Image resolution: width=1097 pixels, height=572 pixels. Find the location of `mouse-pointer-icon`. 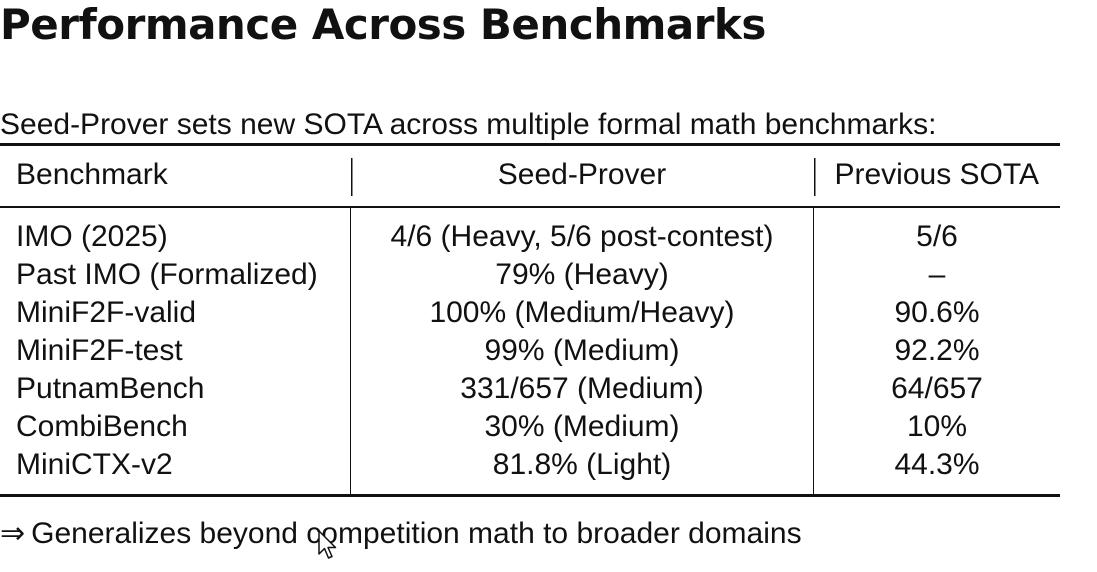

mouse-pointer-icon is located at coordinates (327, 544).